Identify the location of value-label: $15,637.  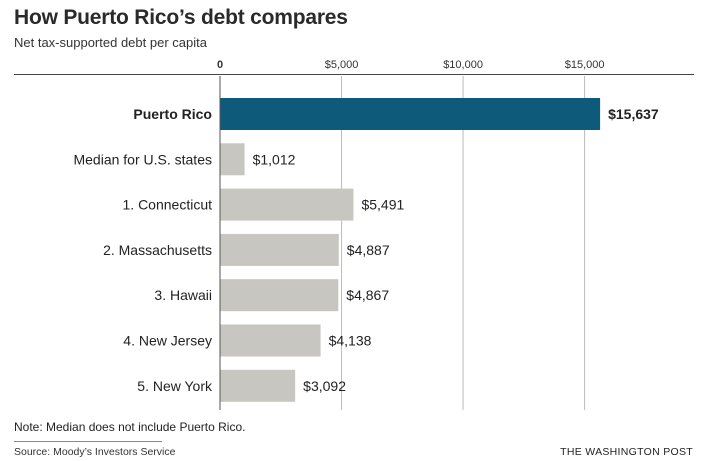
(633, 114).